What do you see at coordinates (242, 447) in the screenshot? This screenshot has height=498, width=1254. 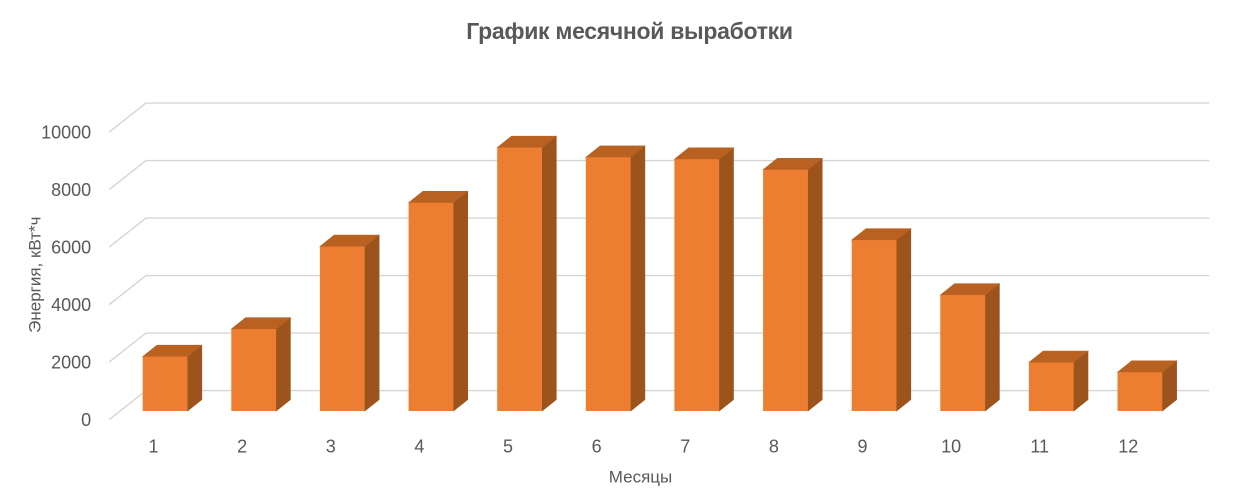 I see `svg-text: 2` at bounding box center [242, 447].